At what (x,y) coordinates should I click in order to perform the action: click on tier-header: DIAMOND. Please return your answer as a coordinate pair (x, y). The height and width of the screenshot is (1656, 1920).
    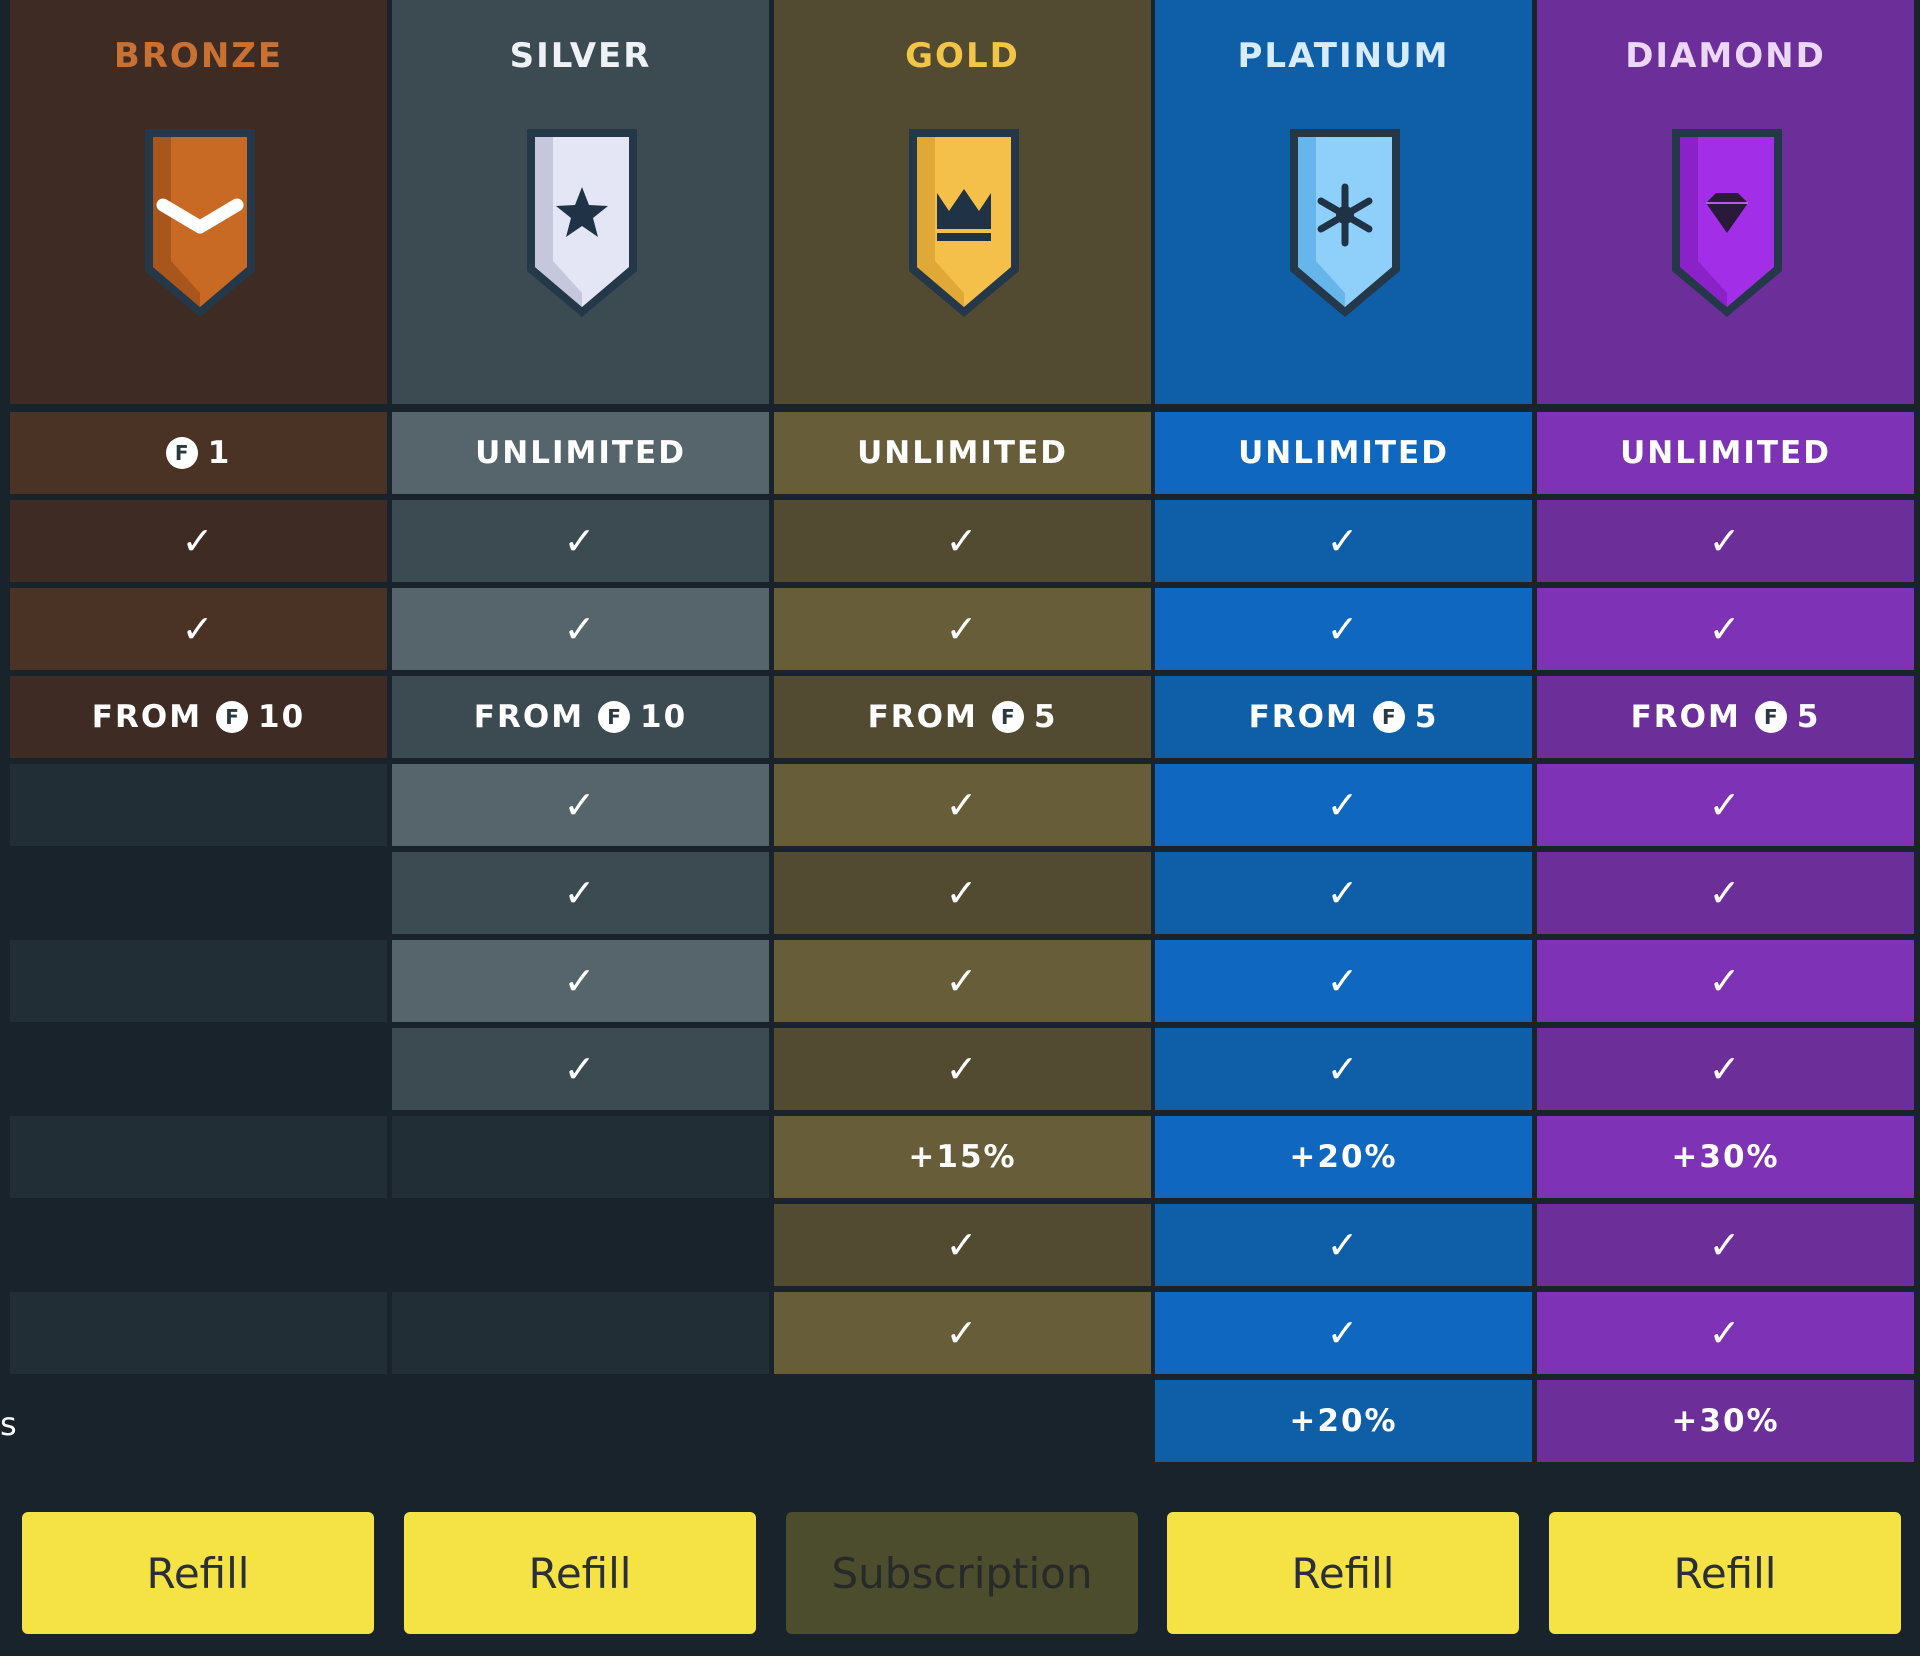
    Looking at the image, I should click on (1725, 202).